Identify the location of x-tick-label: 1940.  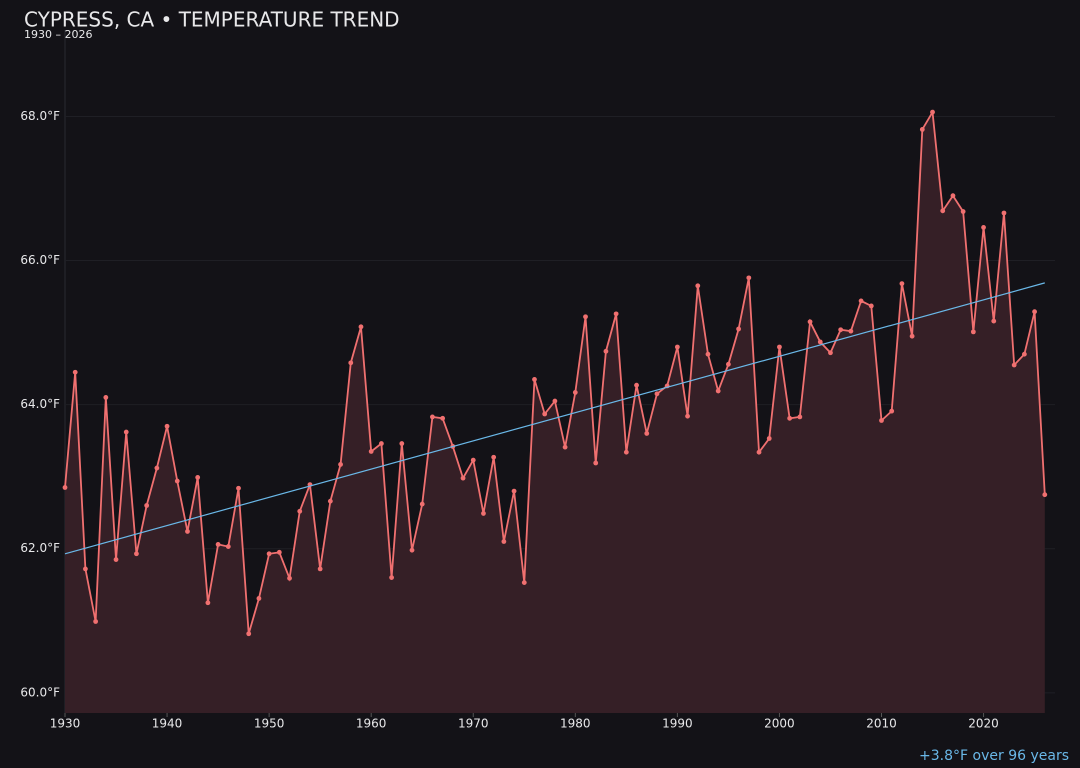
(167, 724).